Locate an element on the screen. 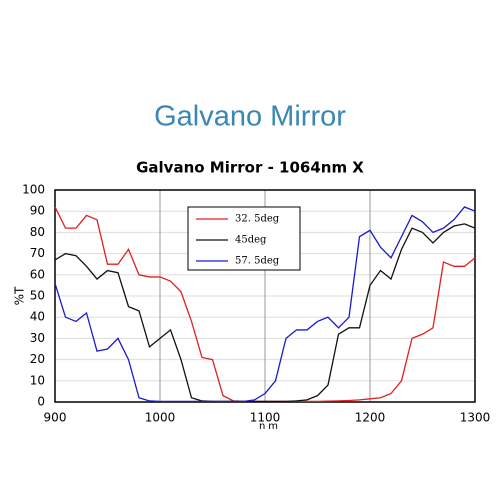 The width and height of the screenshot is (500, 504). y-tick-label: 70 is located at coordinates (37, 253).